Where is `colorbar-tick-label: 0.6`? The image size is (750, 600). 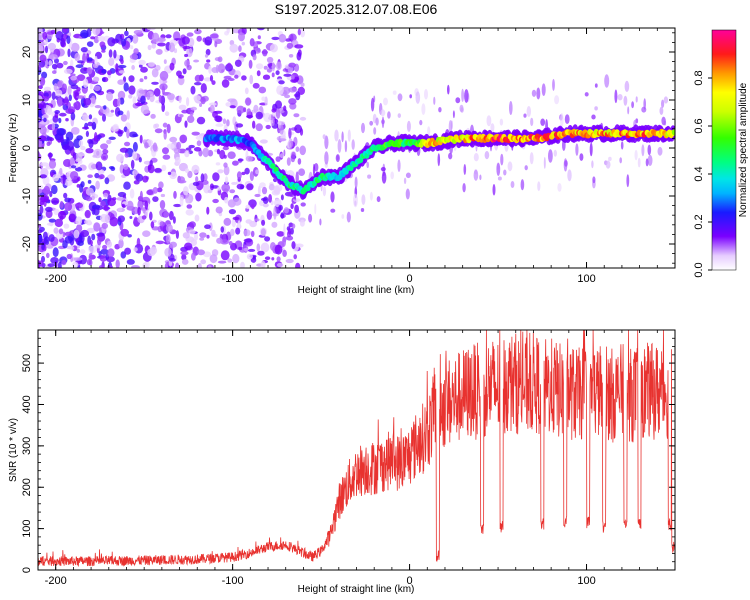
colorbar-tick-label: 0.6 is located at coordinates (699, 125).